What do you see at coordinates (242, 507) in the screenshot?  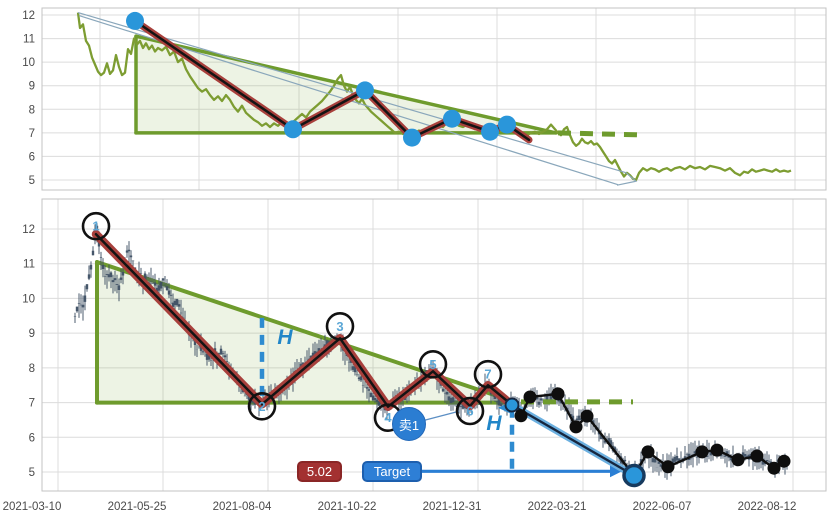 I see `x-axis-label: 2021-08-04` at bounding box center [242, 507].